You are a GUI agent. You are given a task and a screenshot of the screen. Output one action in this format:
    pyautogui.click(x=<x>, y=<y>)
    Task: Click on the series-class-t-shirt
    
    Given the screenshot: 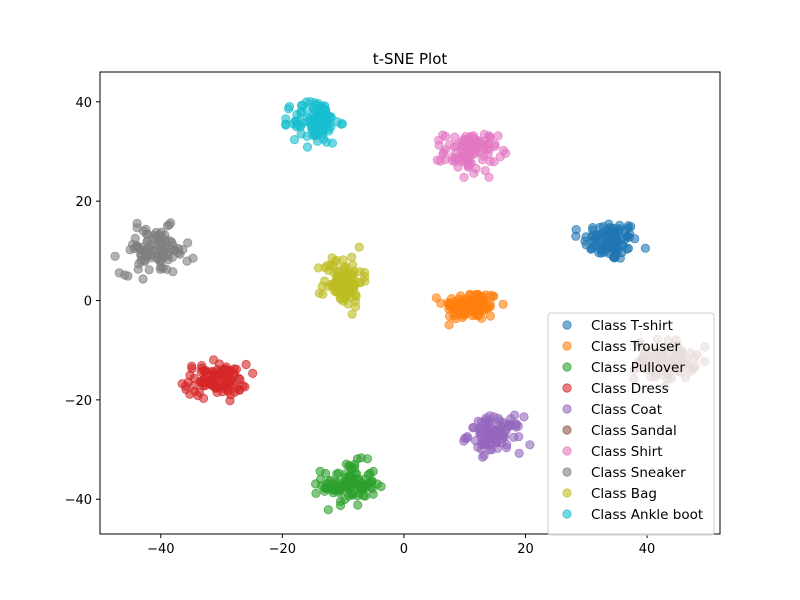 What is the action you would take?
    pyautogui.click(x=611, y=241)
    